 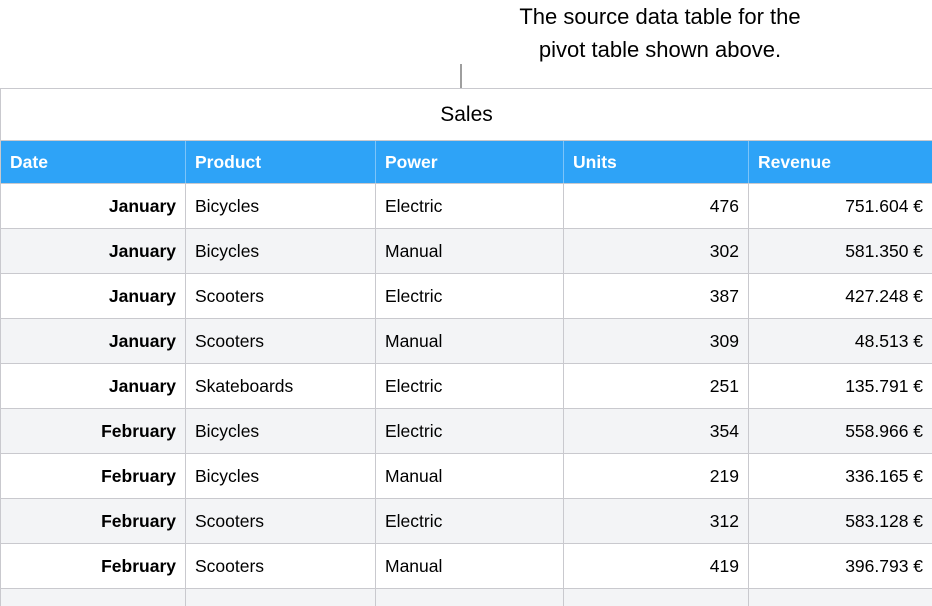 I want to click on table-row: January Scooters Manual 309 48.513 €, so click(x=466, y=341).